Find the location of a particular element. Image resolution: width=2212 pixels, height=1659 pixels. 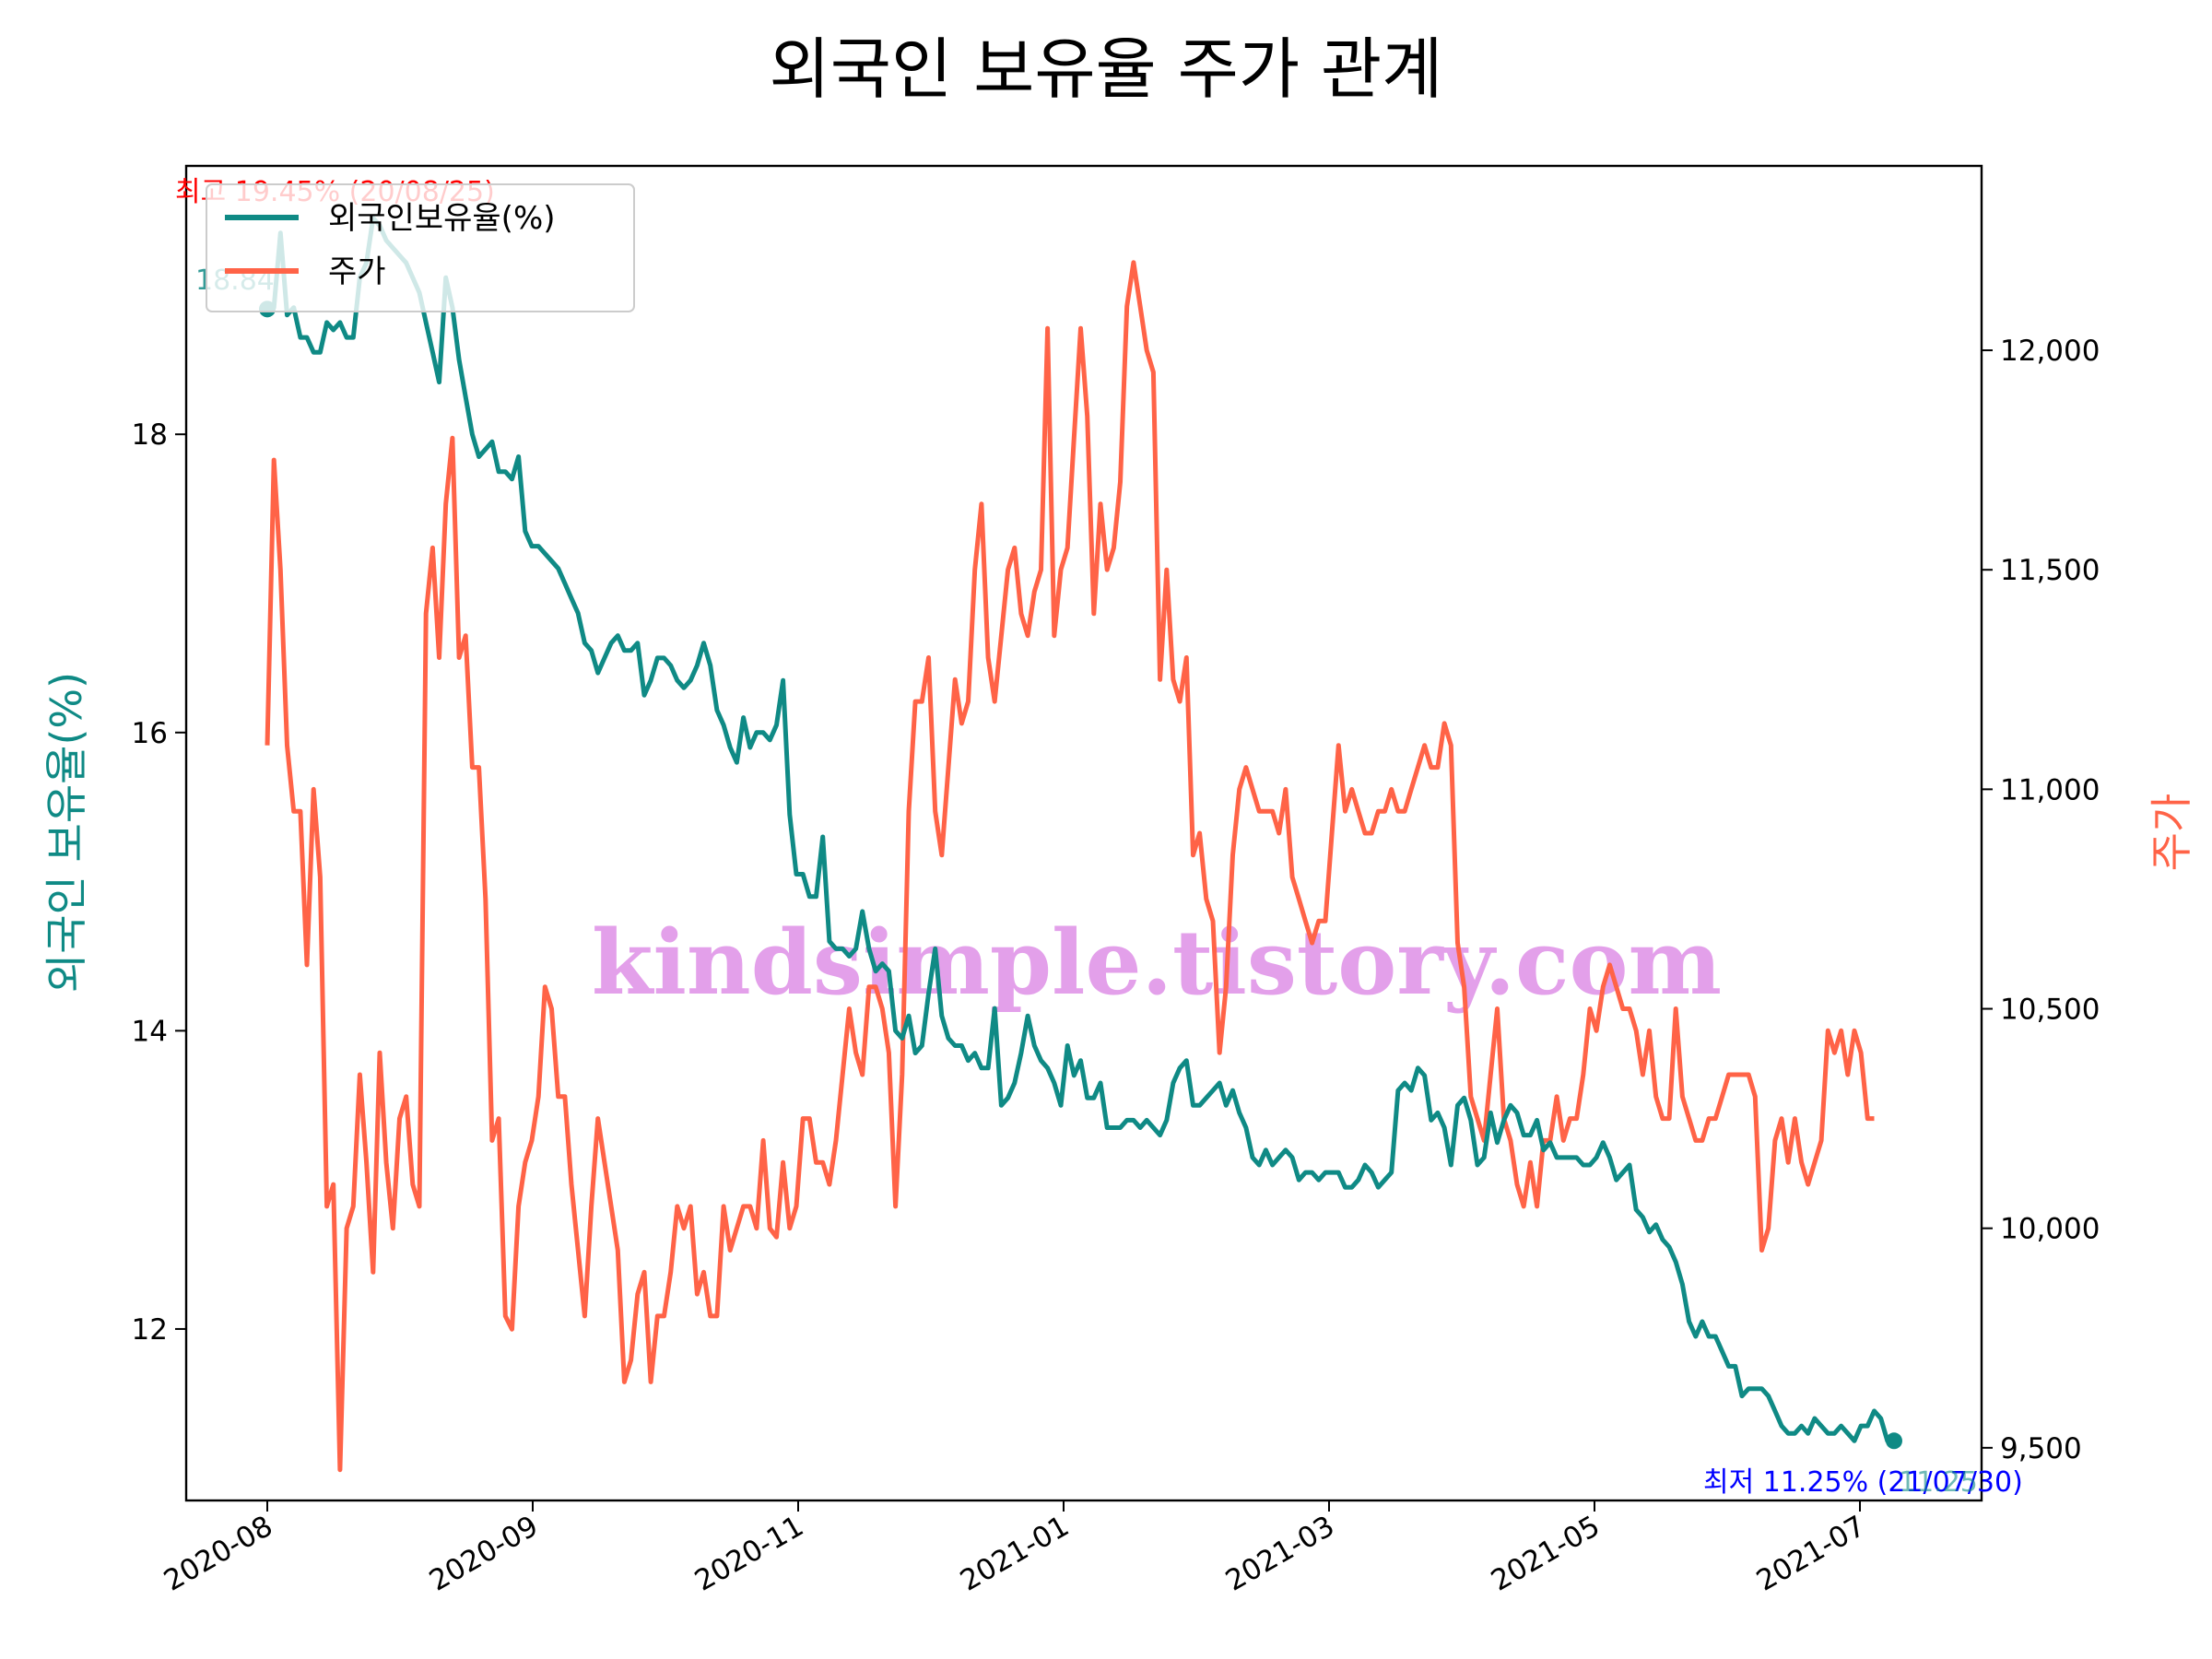

end-value-annotation: 11.25 is located at coordinates (1938, 1482).